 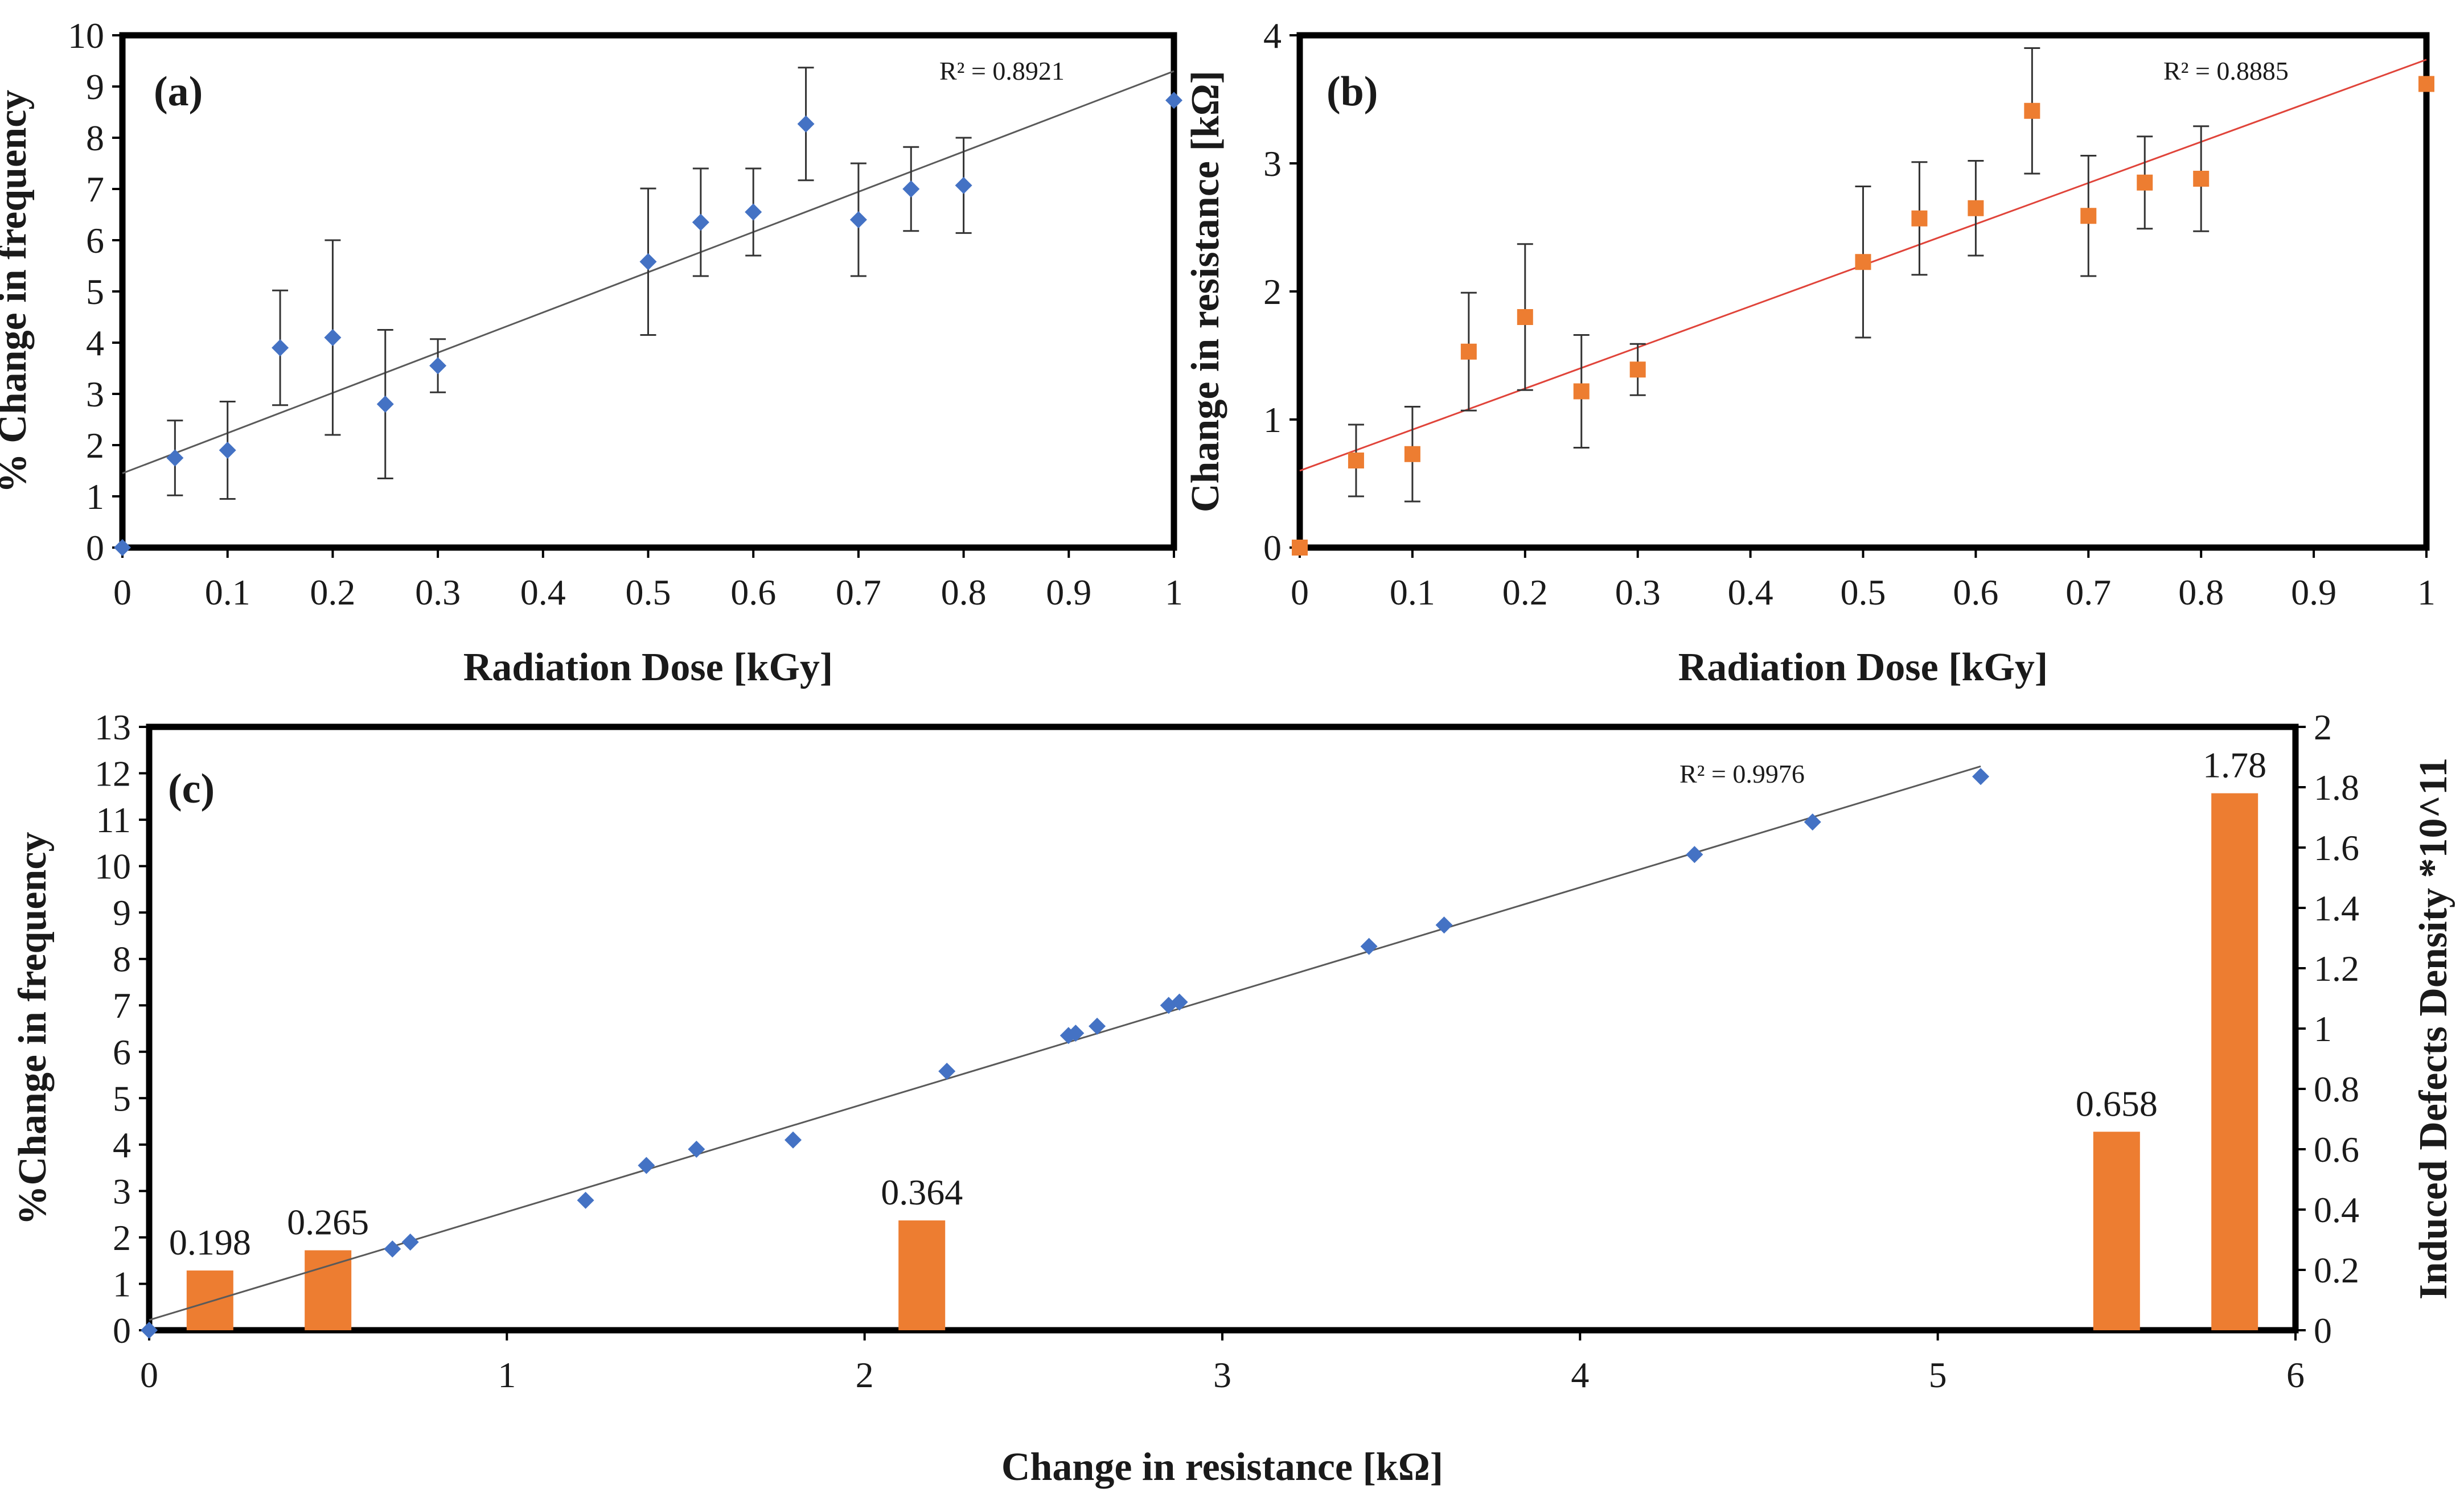 I want to click on bar-value-label: 0.658, so click(x=2117, y=1103).